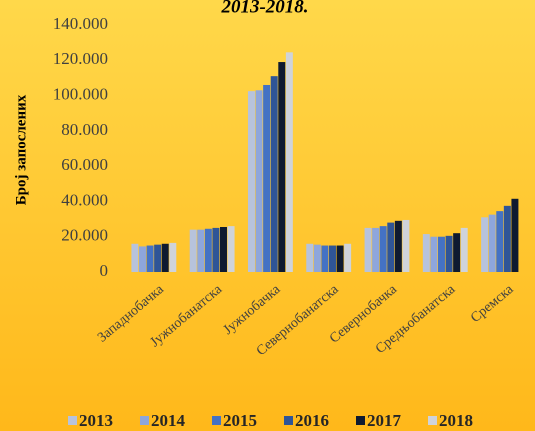 This screenshot has height=431, width=535. What do you see at coordinates (384, 420) in the screenshot?
I see `legend-label: 2017` at bounding box center [384, 420].